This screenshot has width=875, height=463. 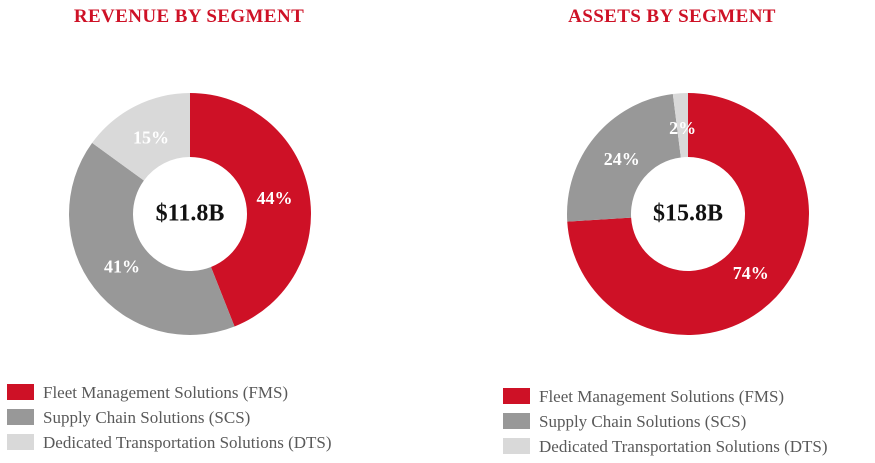 I want to click on assets-center-total: $15.8B, so click(x=688, y=213).